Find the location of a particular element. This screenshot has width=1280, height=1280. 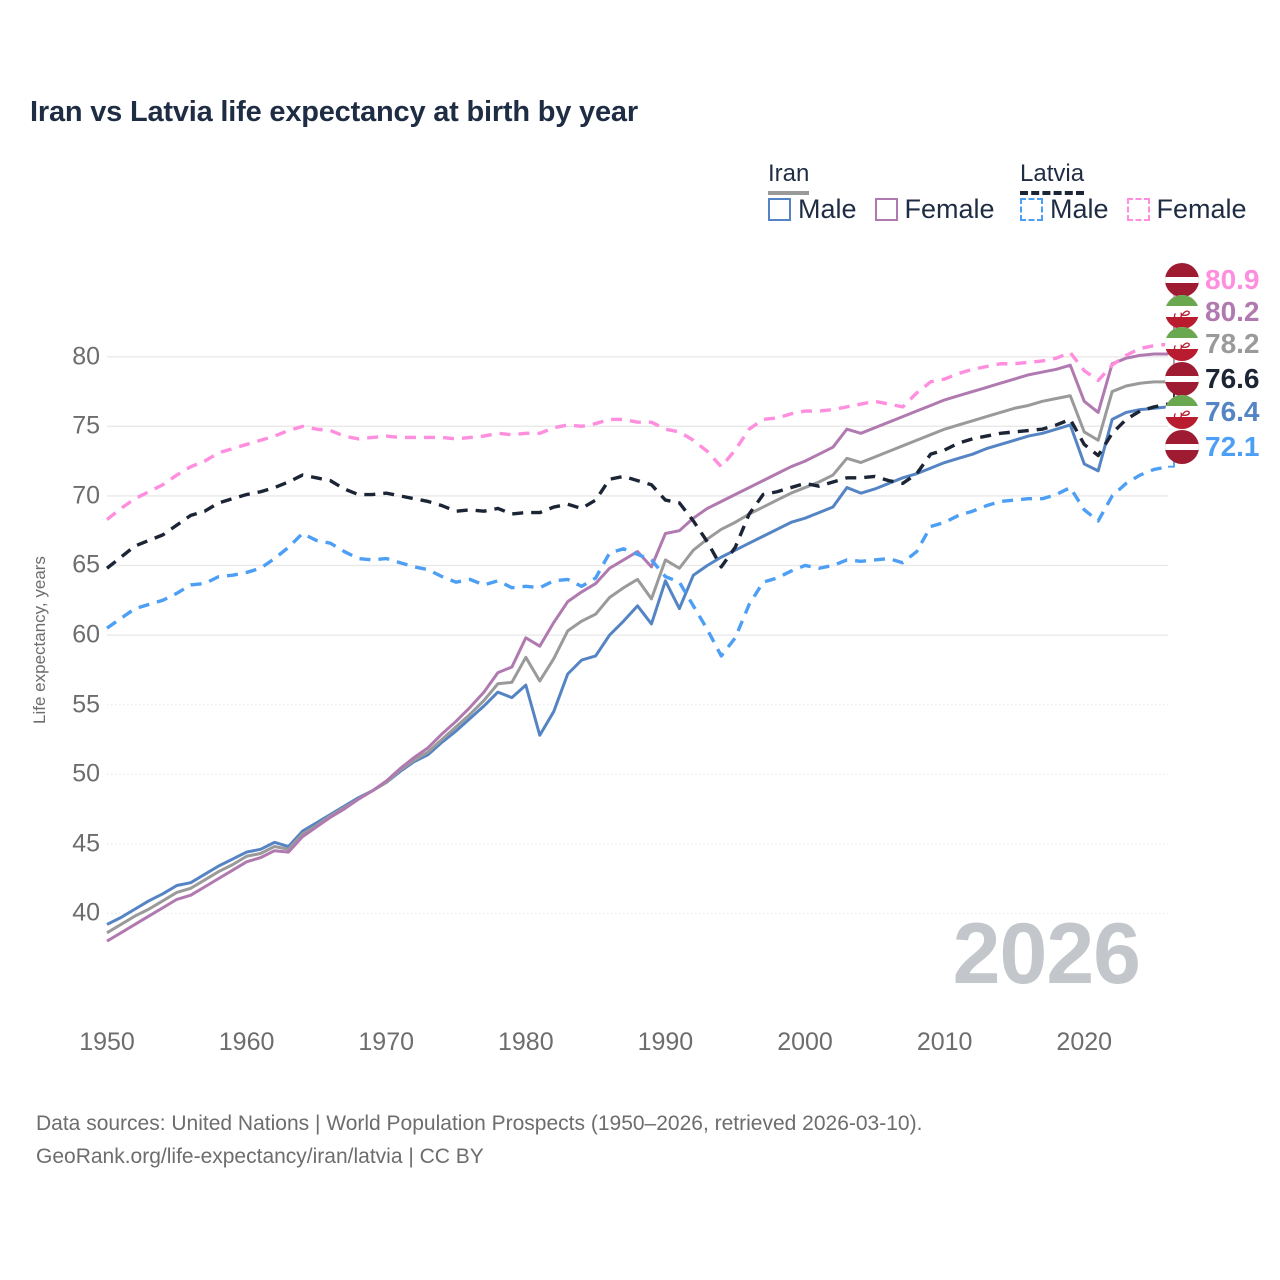

legend-label-latvia-male: Male is located at coordinates (1079, 209).